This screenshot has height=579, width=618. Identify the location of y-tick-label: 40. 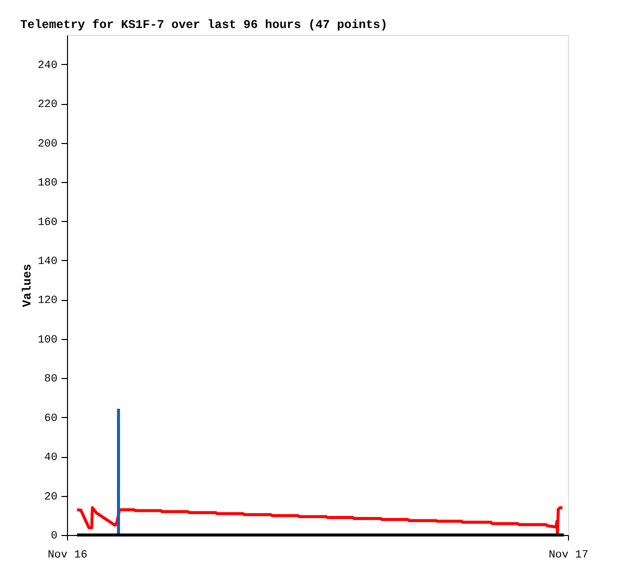
(51, 458).